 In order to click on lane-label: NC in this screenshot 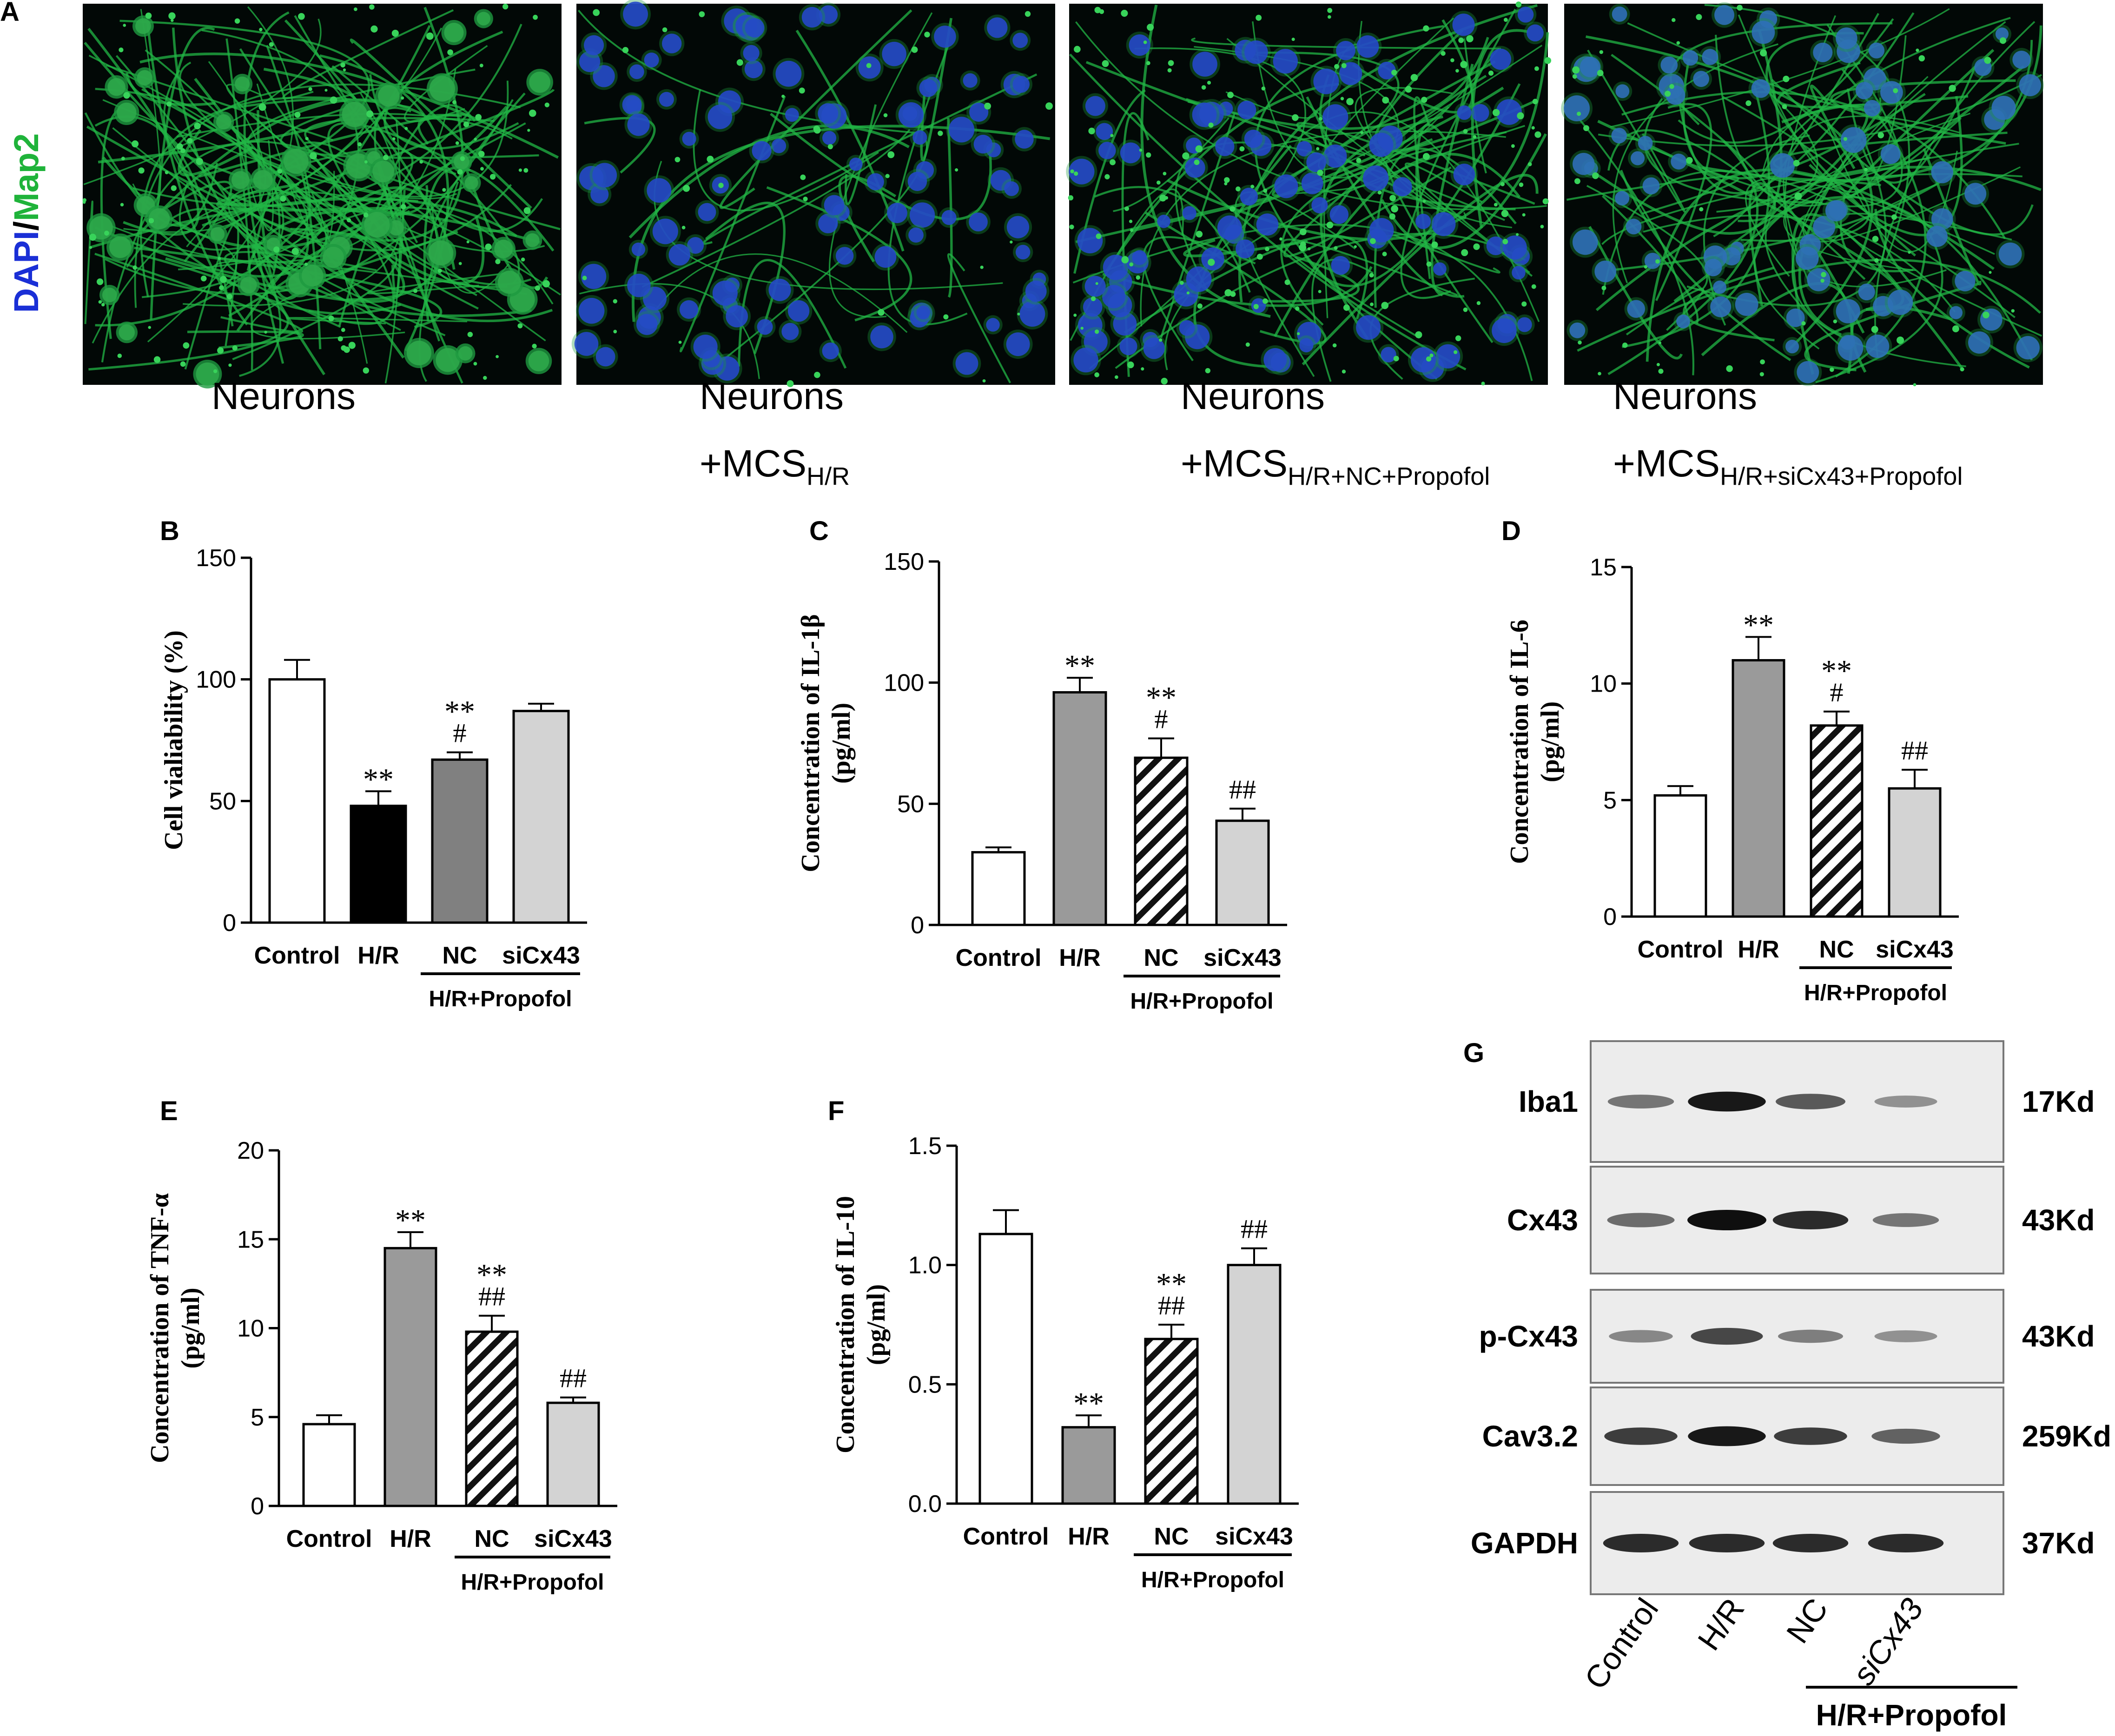, I will do `click(1808, 1621)`.